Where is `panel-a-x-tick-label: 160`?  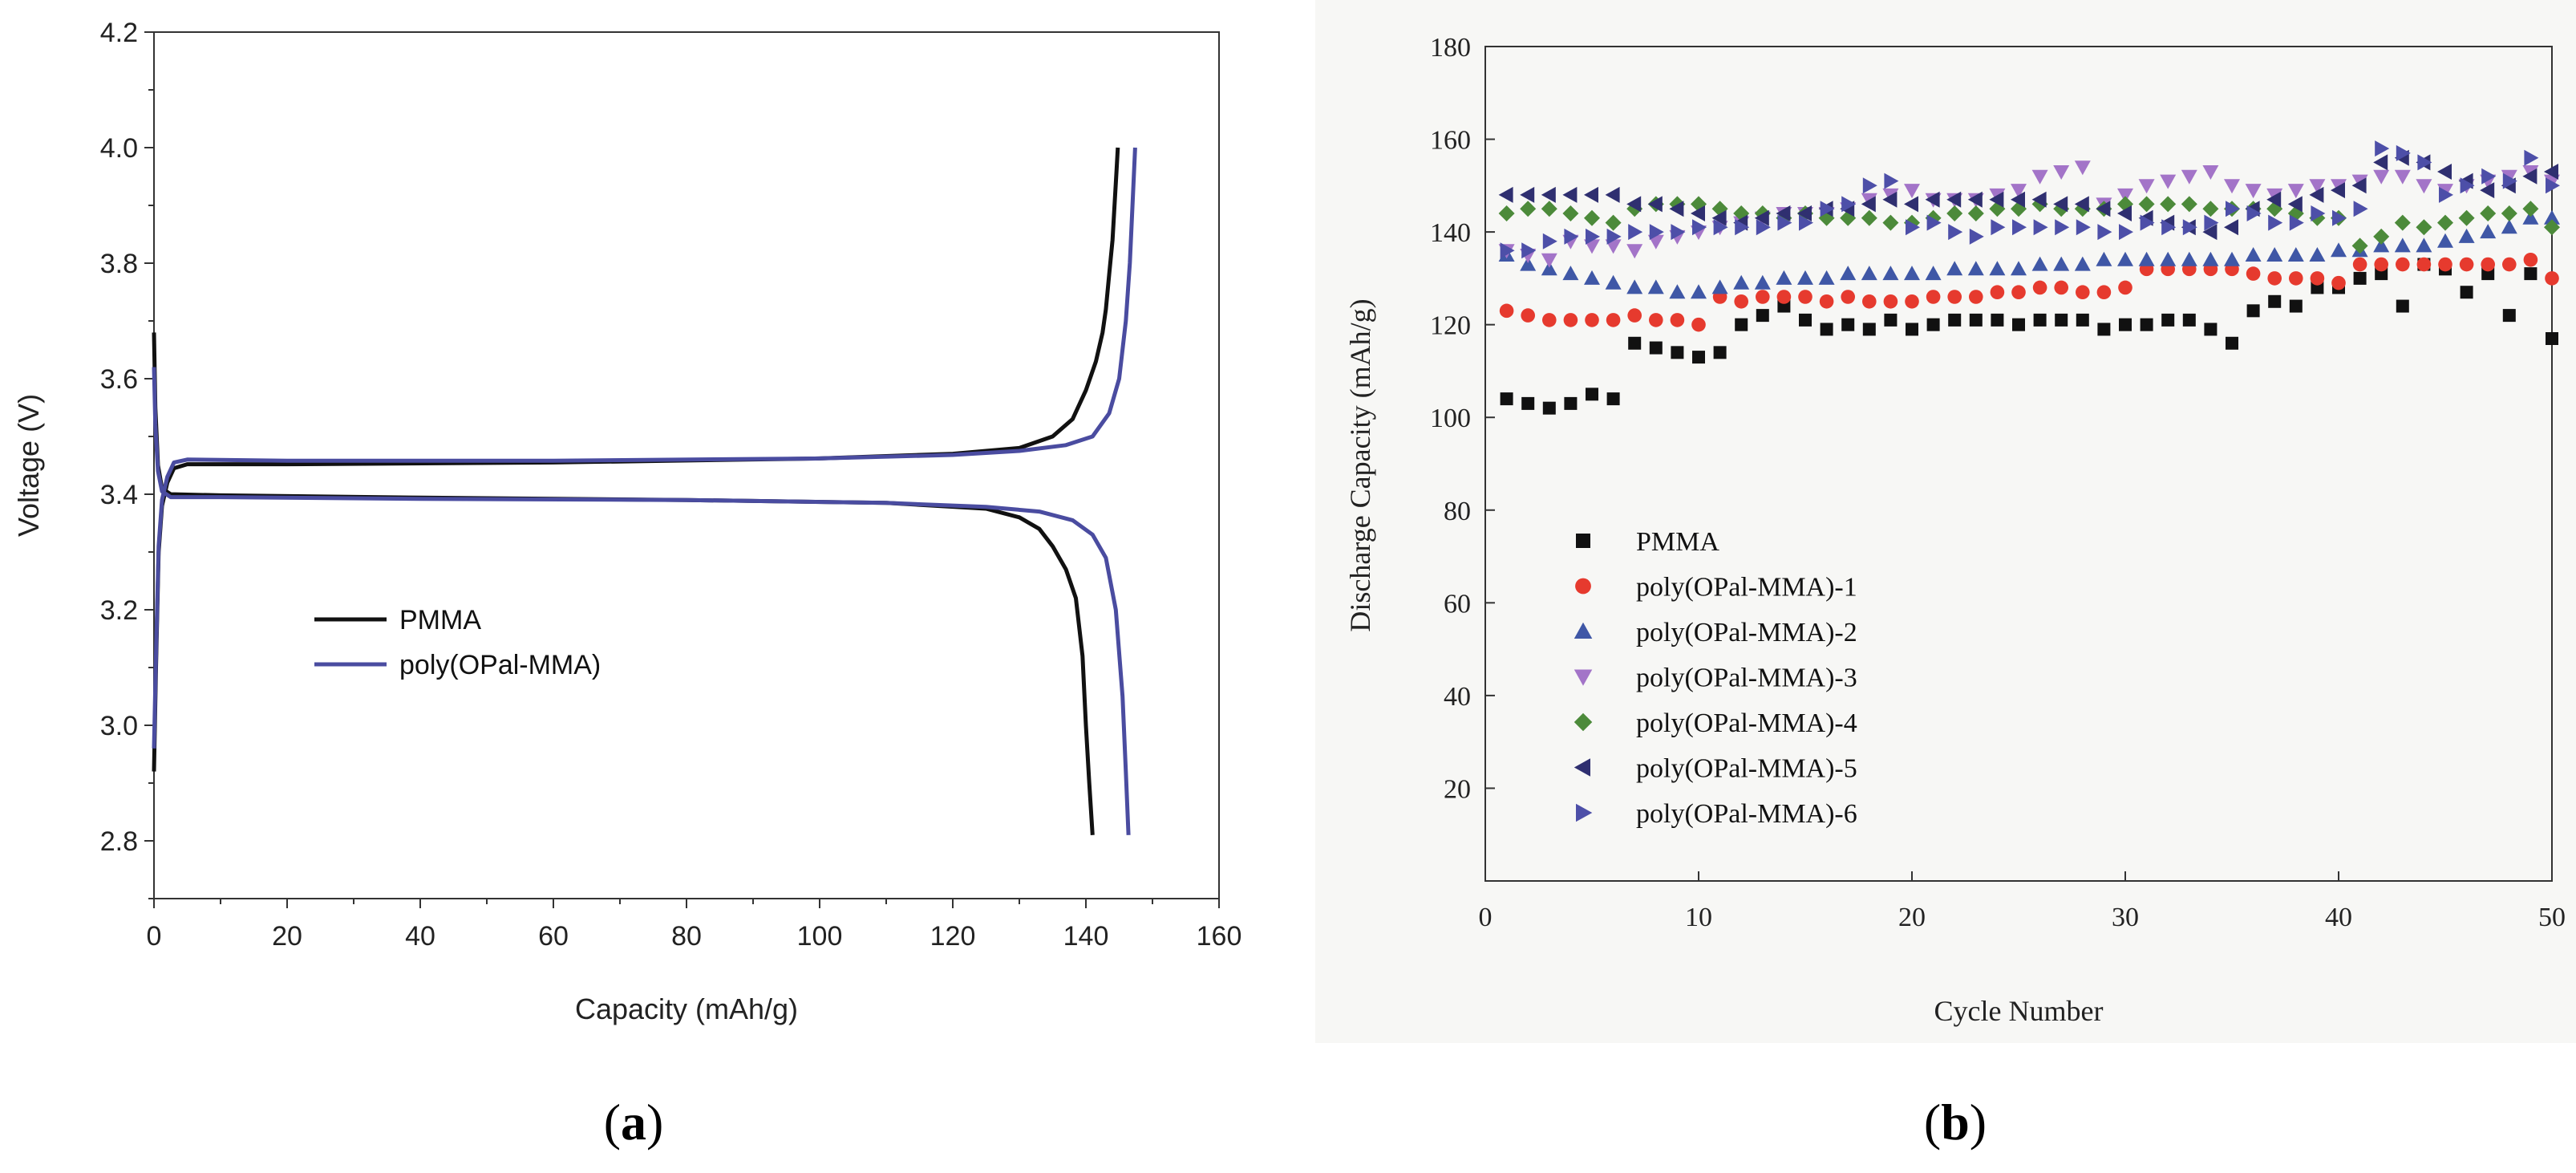 panel-a-x-tick-label: 160 is located at coordinates (1219, 936).